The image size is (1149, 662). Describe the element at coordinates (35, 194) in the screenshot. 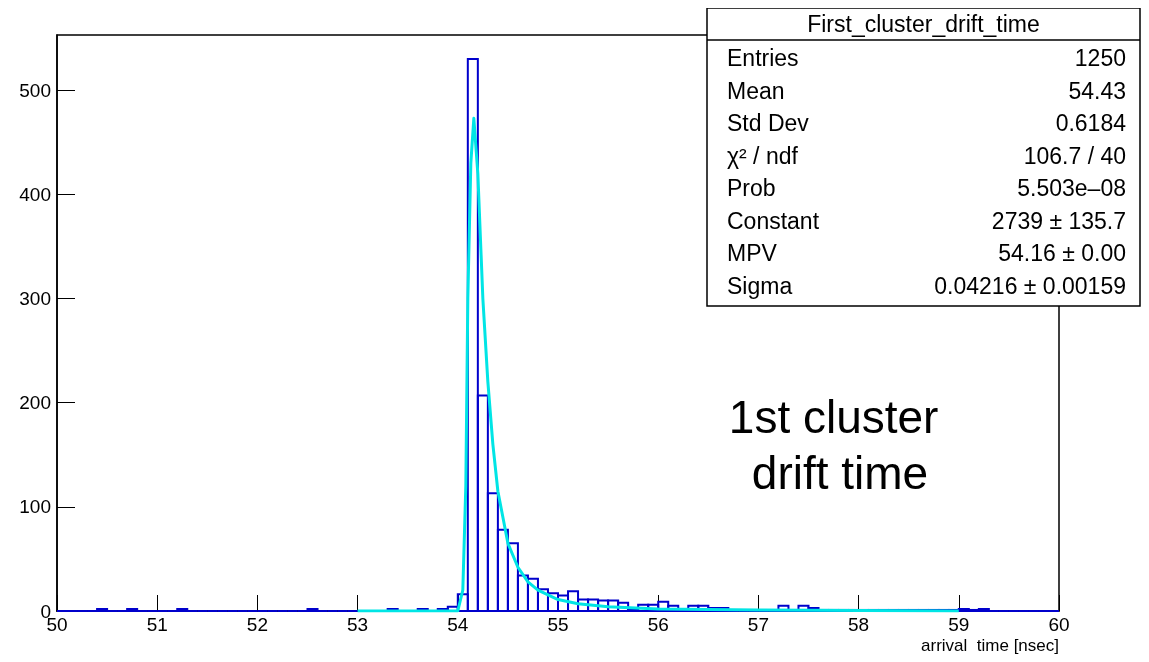

I see `y-tick-label: 400` at that location.